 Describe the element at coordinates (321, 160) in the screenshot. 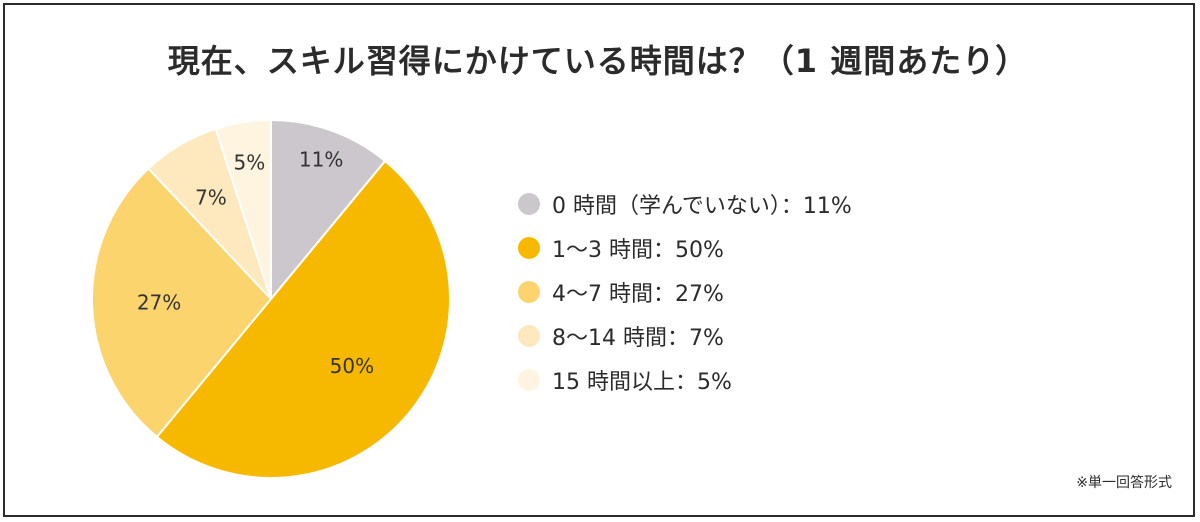

I see `slice-value-label-0: 11%` at that location.